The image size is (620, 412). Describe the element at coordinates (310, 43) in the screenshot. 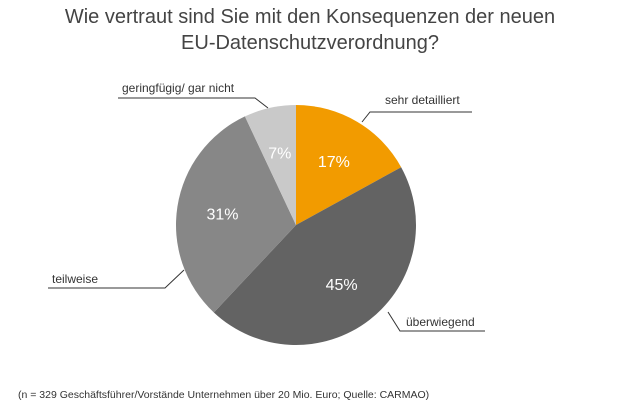

I see `chart-title-line-2: EU-Datenschutzverordnung?` at that location.